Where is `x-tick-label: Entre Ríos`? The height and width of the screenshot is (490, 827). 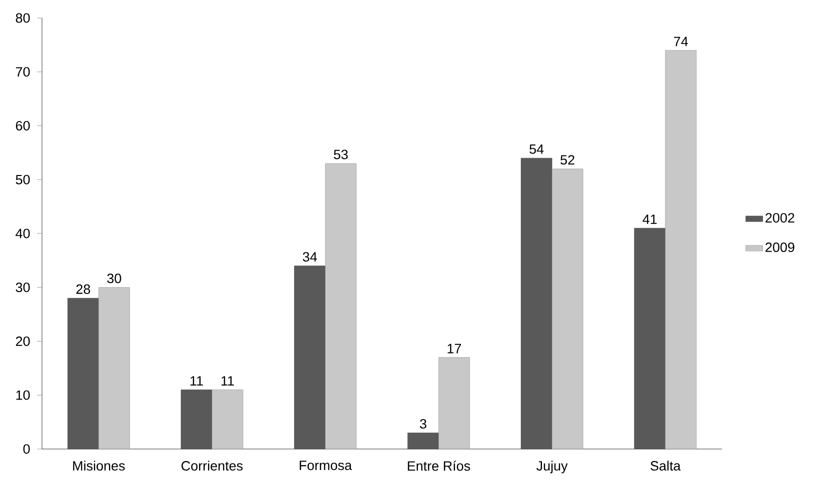 x-tick-label: Entre Ríos is located at coordinates (439, 465).